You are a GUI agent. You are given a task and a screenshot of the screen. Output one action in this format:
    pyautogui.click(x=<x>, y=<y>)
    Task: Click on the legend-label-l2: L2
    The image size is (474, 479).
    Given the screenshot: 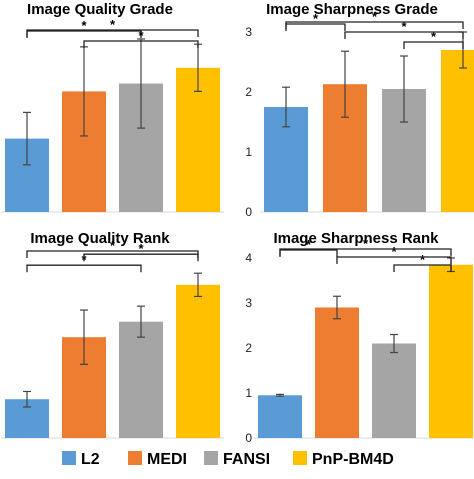 What is the action you would take?
    pyautogui.click(x=90, y=459)
    